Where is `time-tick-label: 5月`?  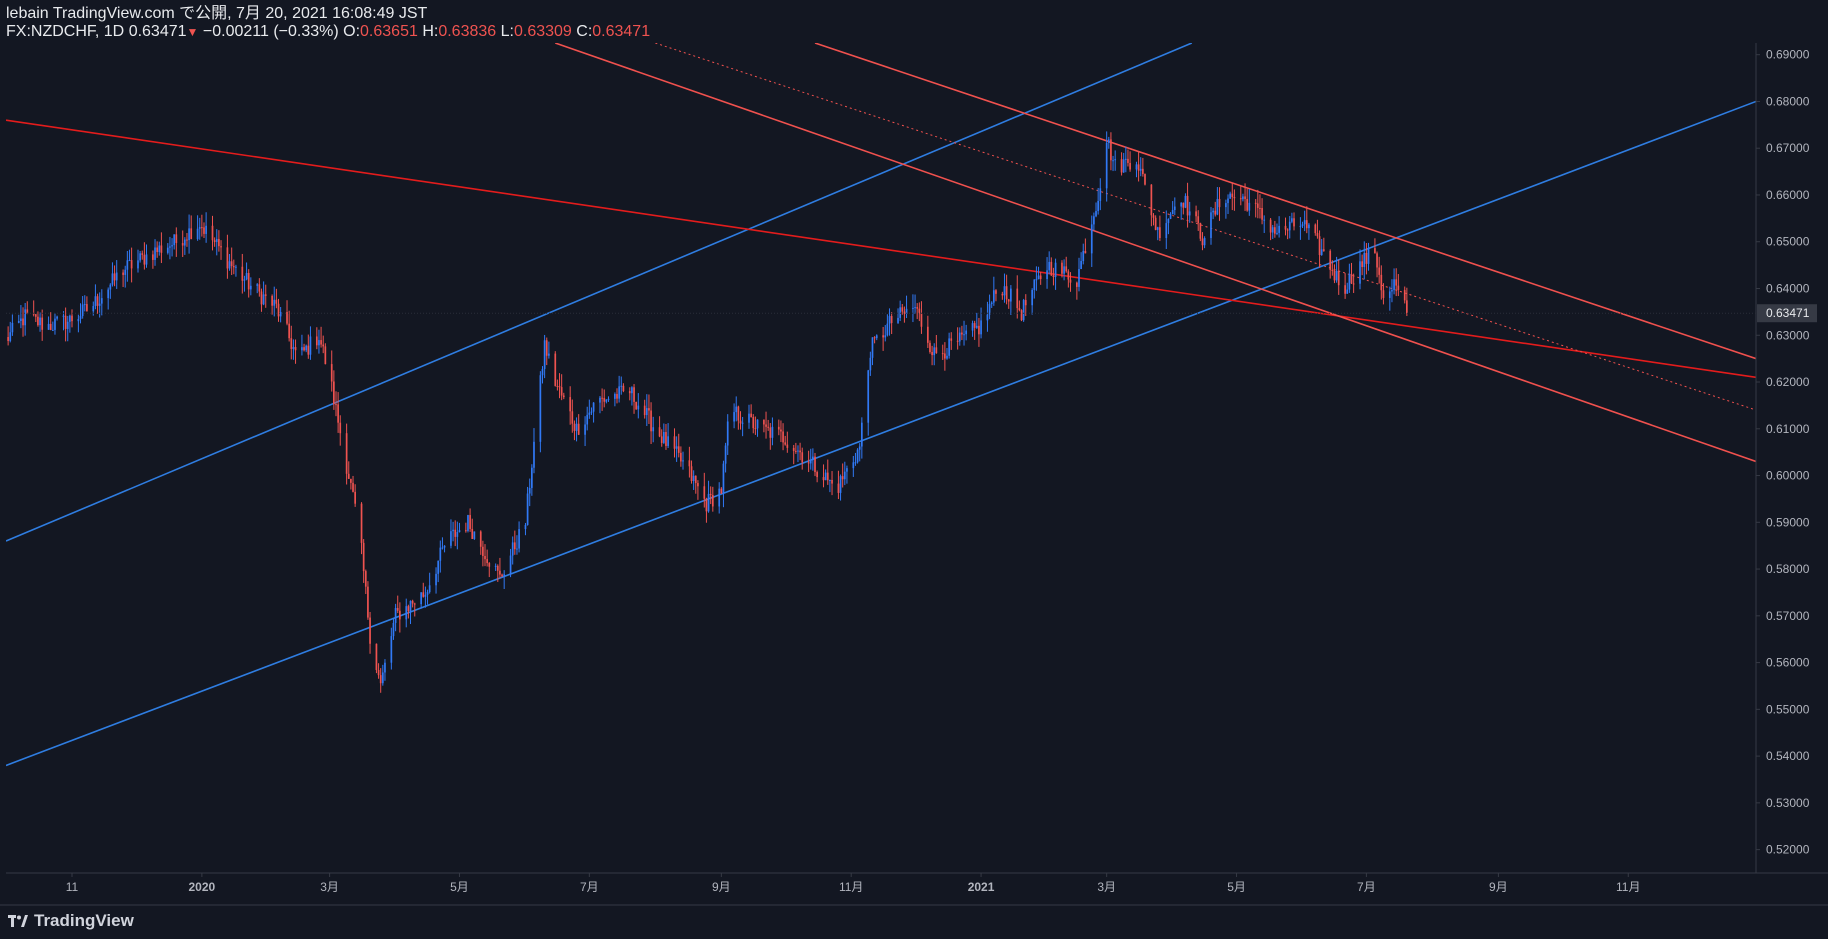 time-tick-label: 5月 is located at coordinates (1236, 887).